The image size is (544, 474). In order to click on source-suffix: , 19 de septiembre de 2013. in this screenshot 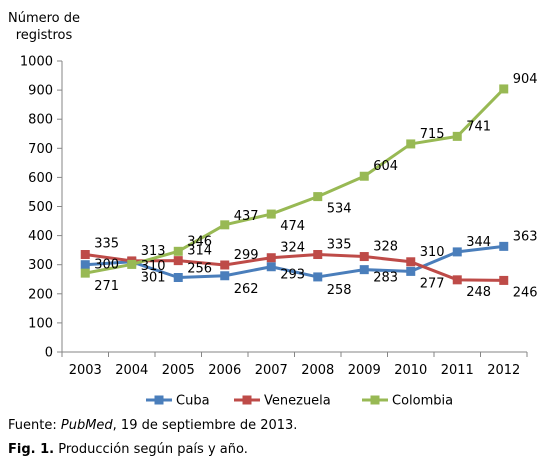, I will do `click(205, 425)`.